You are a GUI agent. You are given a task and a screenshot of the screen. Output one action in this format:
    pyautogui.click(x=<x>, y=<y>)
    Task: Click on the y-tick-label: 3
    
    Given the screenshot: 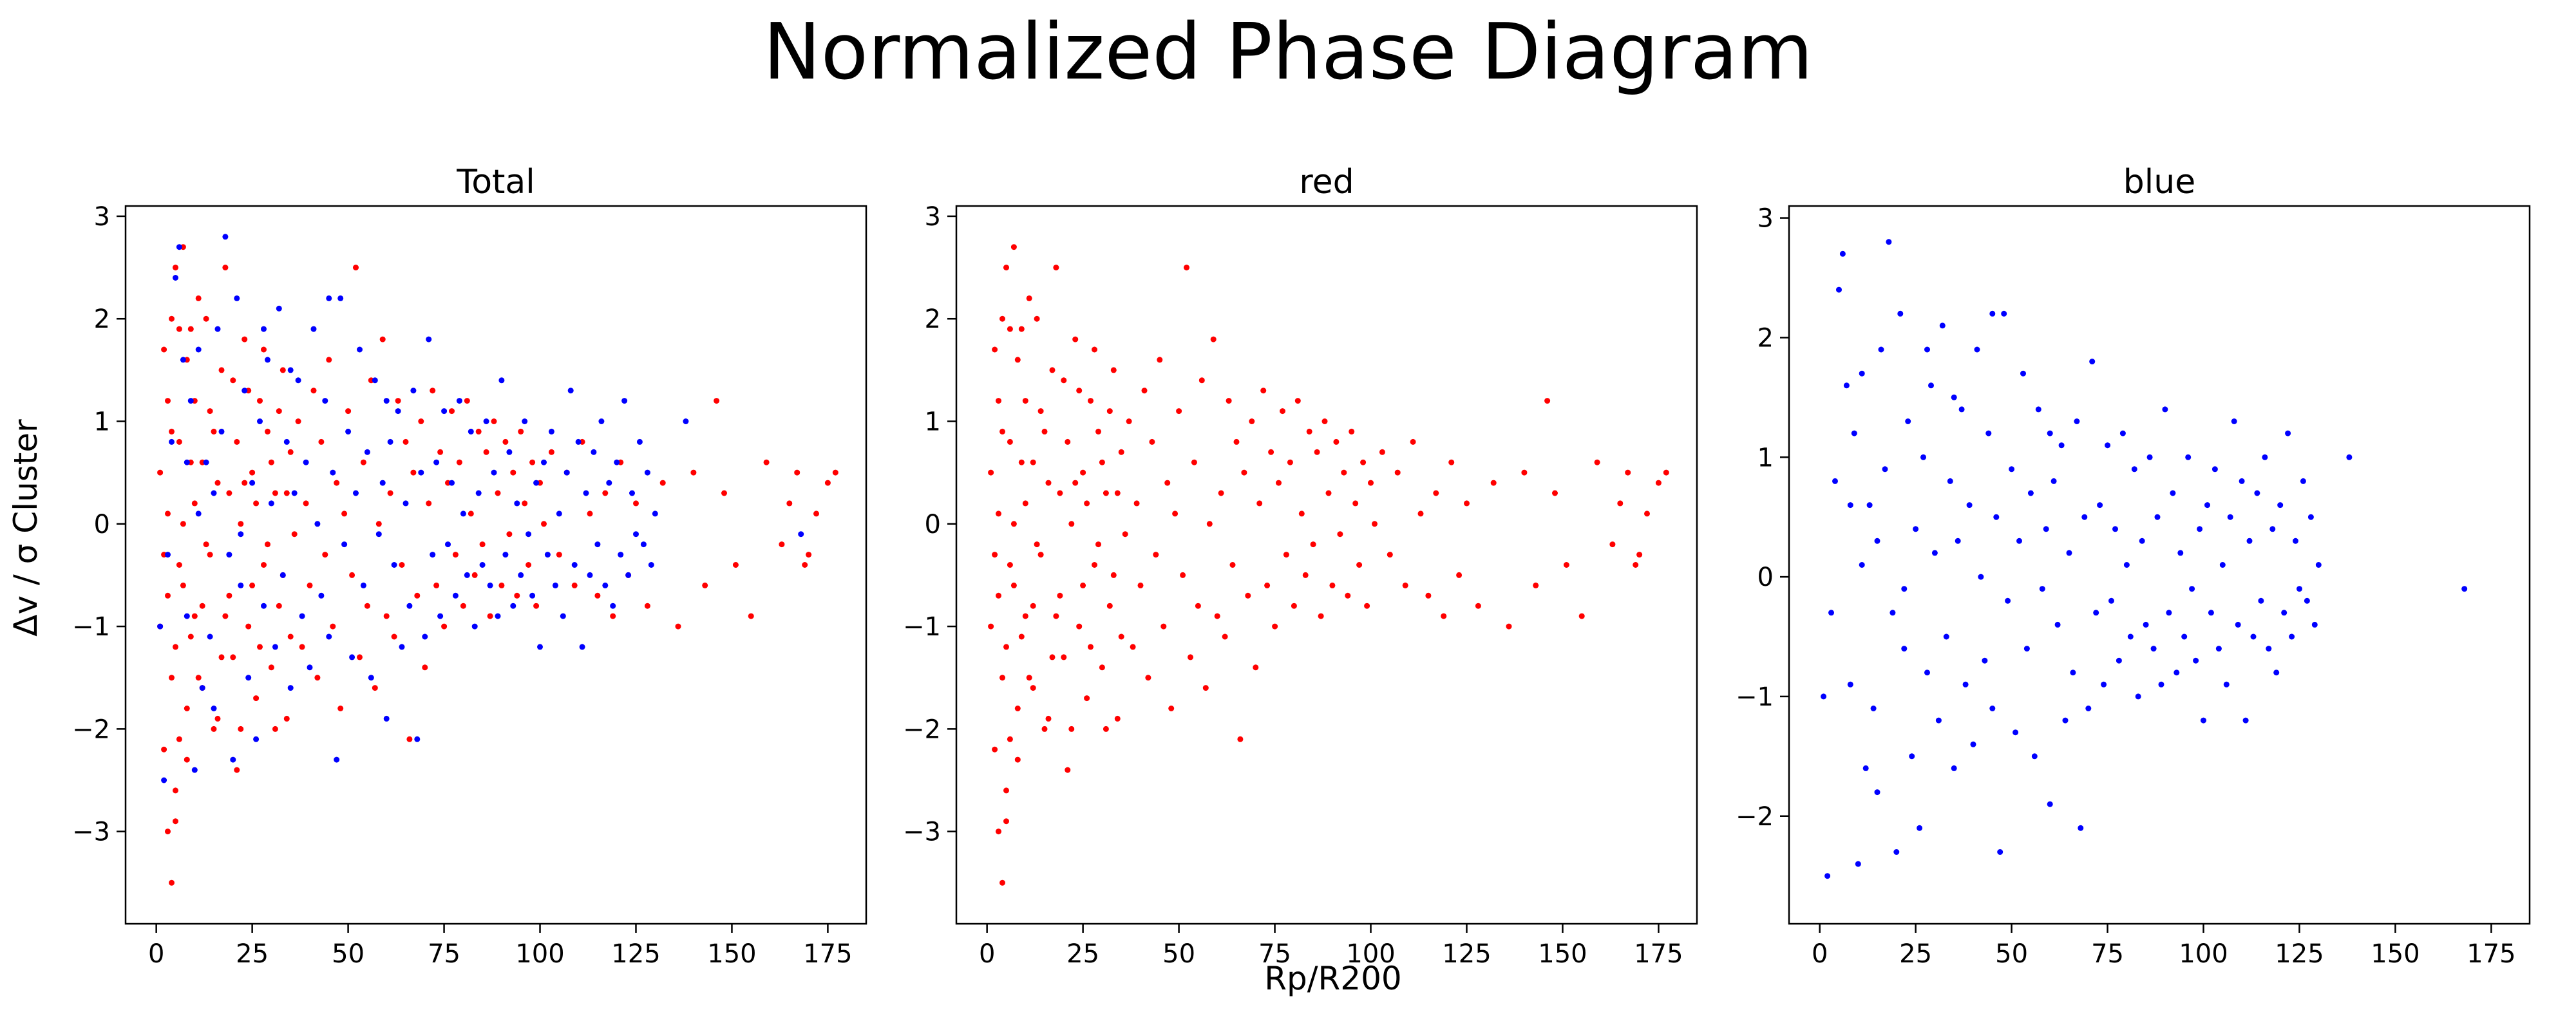 What is the action you would take?
    pyautogui.click(x=1766, y=219)
    